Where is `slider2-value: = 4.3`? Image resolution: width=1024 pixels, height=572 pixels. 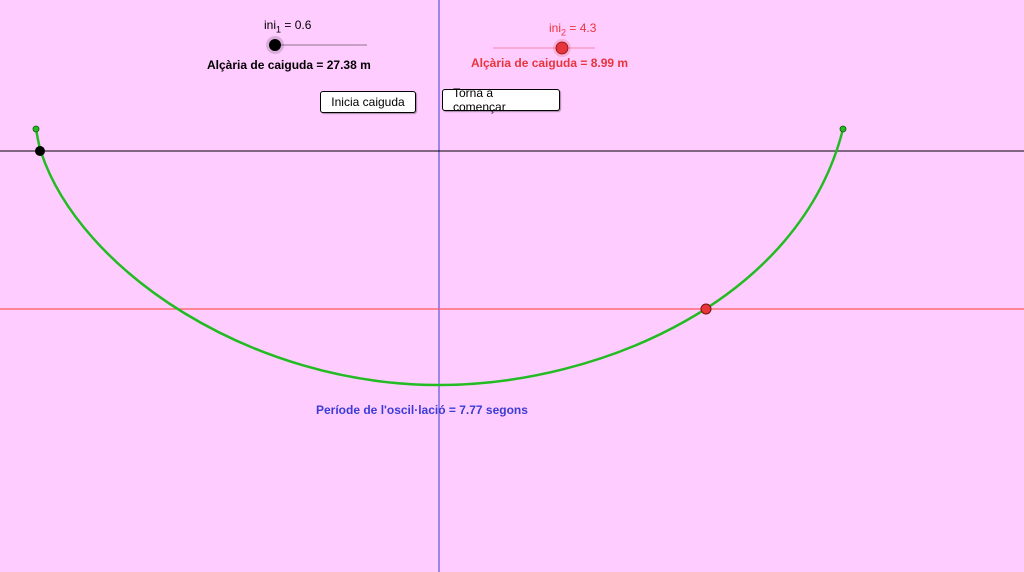 slider2-value: = 4.3 is located at coordinates (581, 28).